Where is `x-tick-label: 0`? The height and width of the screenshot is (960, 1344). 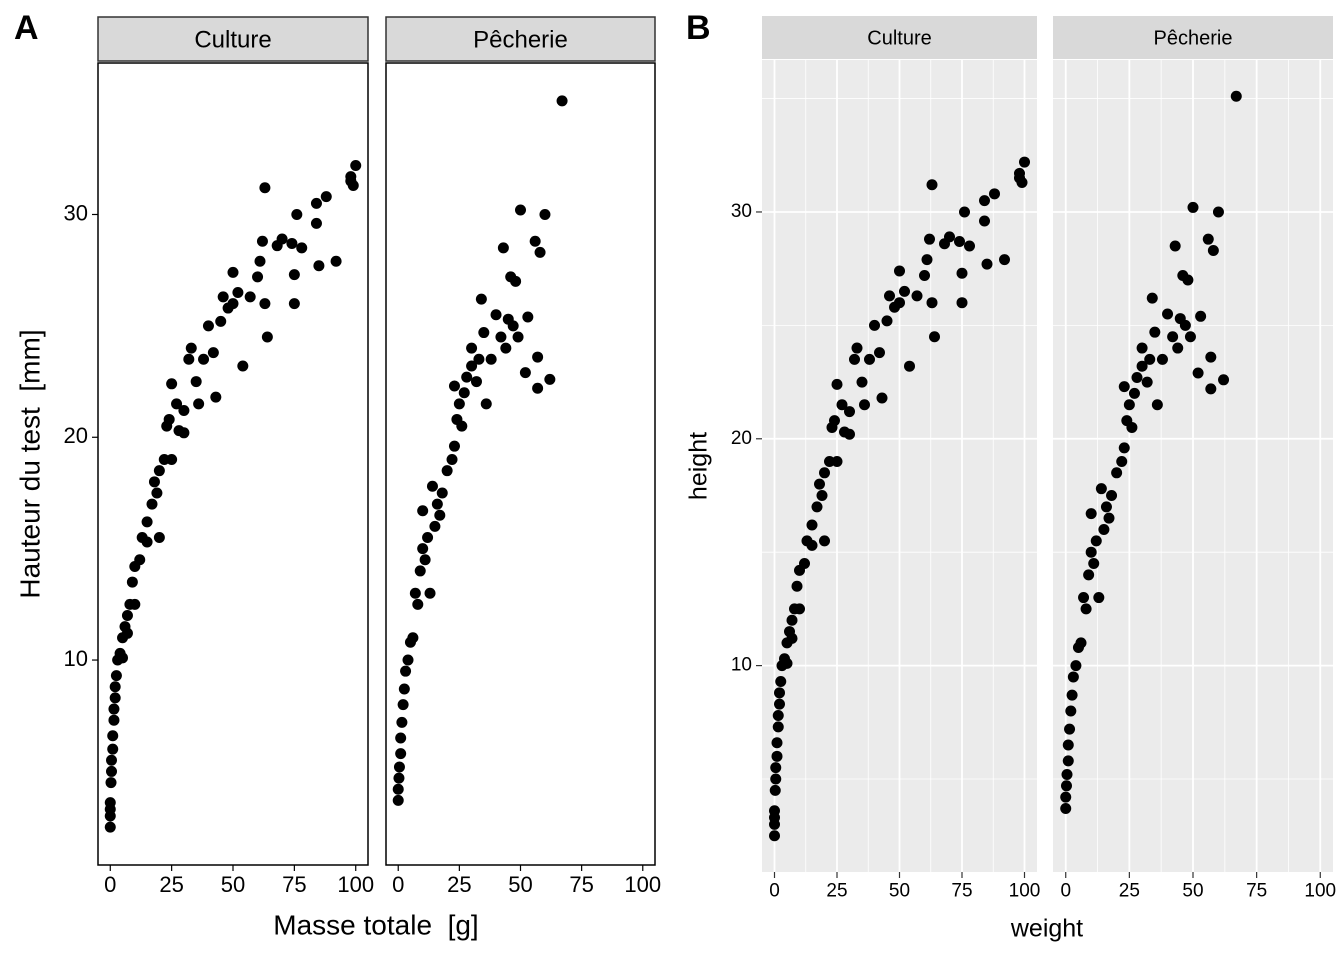
x-tick-label: 0 is located at coordinates (398, 884).